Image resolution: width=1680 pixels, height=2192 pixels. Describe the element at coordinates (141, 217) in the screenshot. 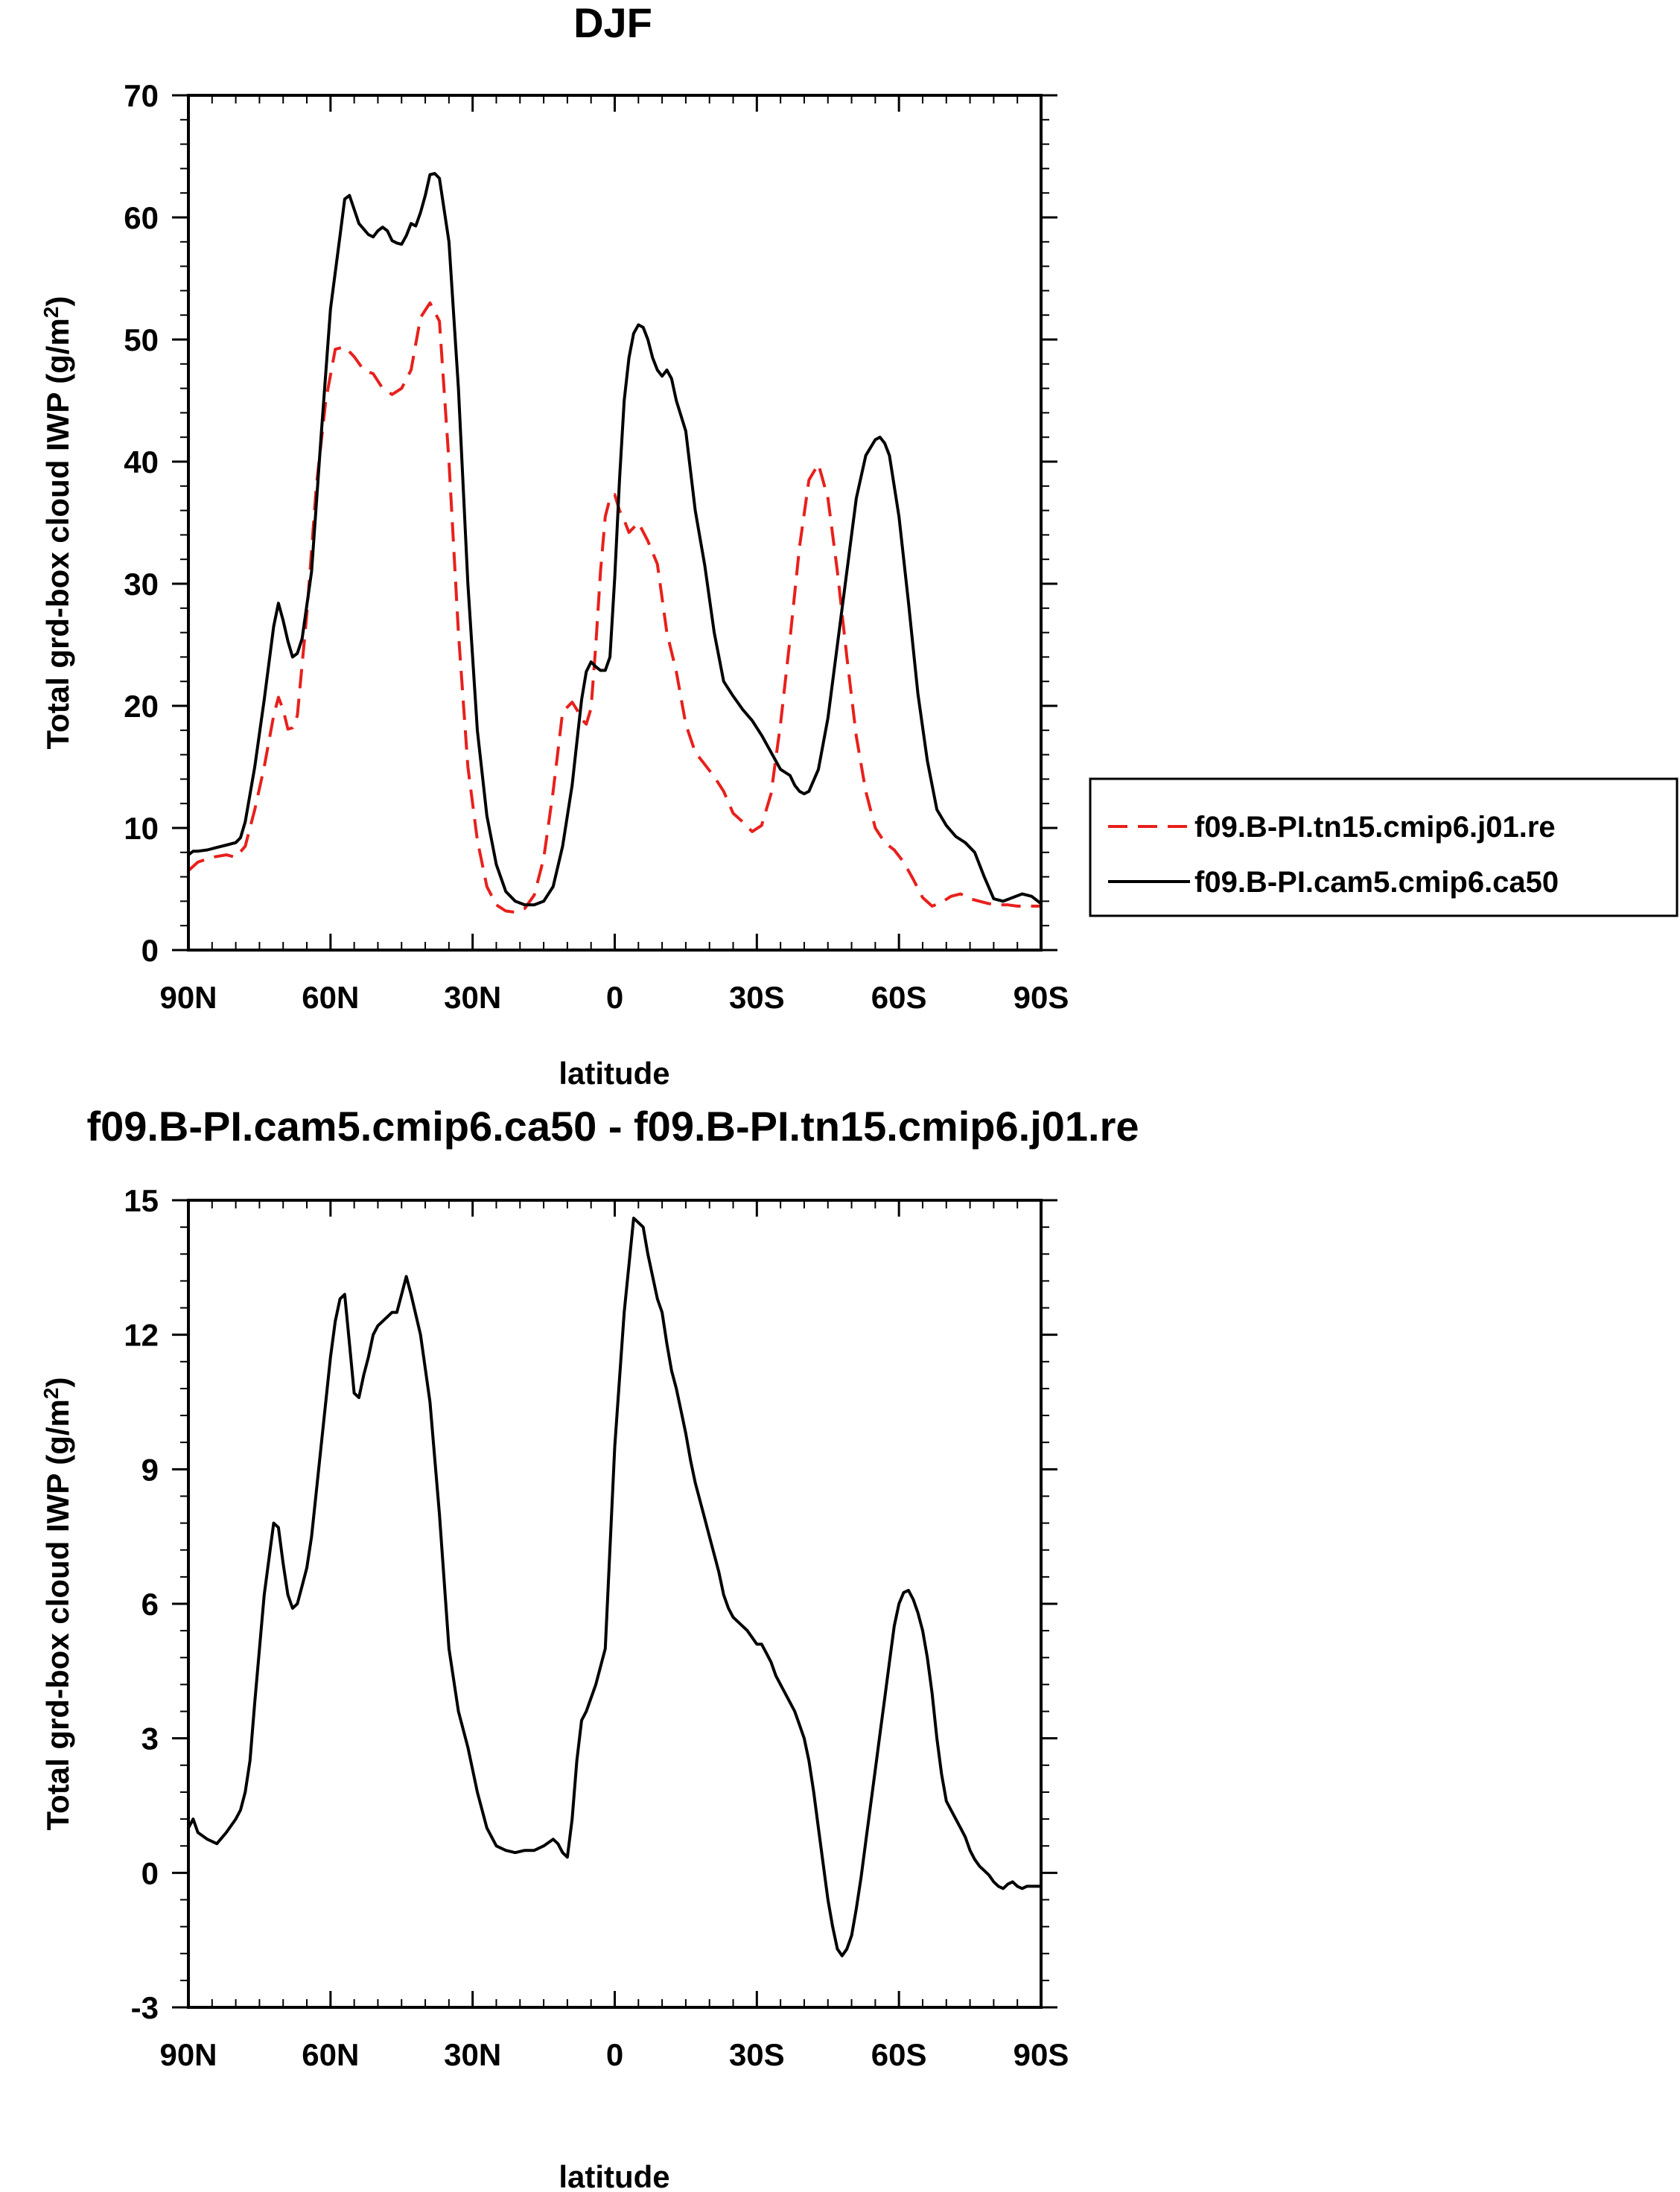

I see `y-tick-label: 60` at that location.